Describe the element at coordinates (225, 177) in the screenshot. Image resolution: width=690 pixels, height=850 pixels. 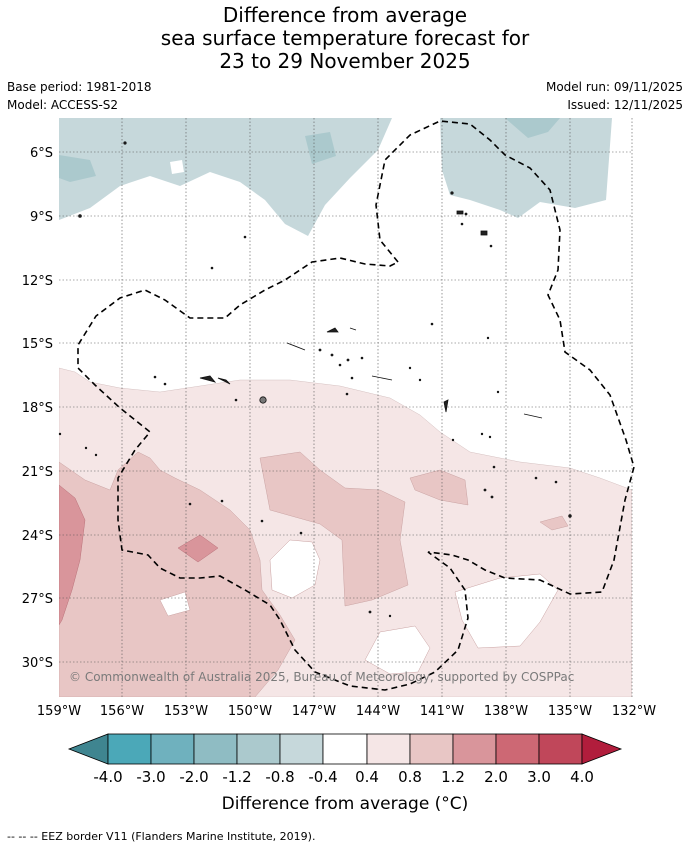
I see `cool-region-left` at that location.